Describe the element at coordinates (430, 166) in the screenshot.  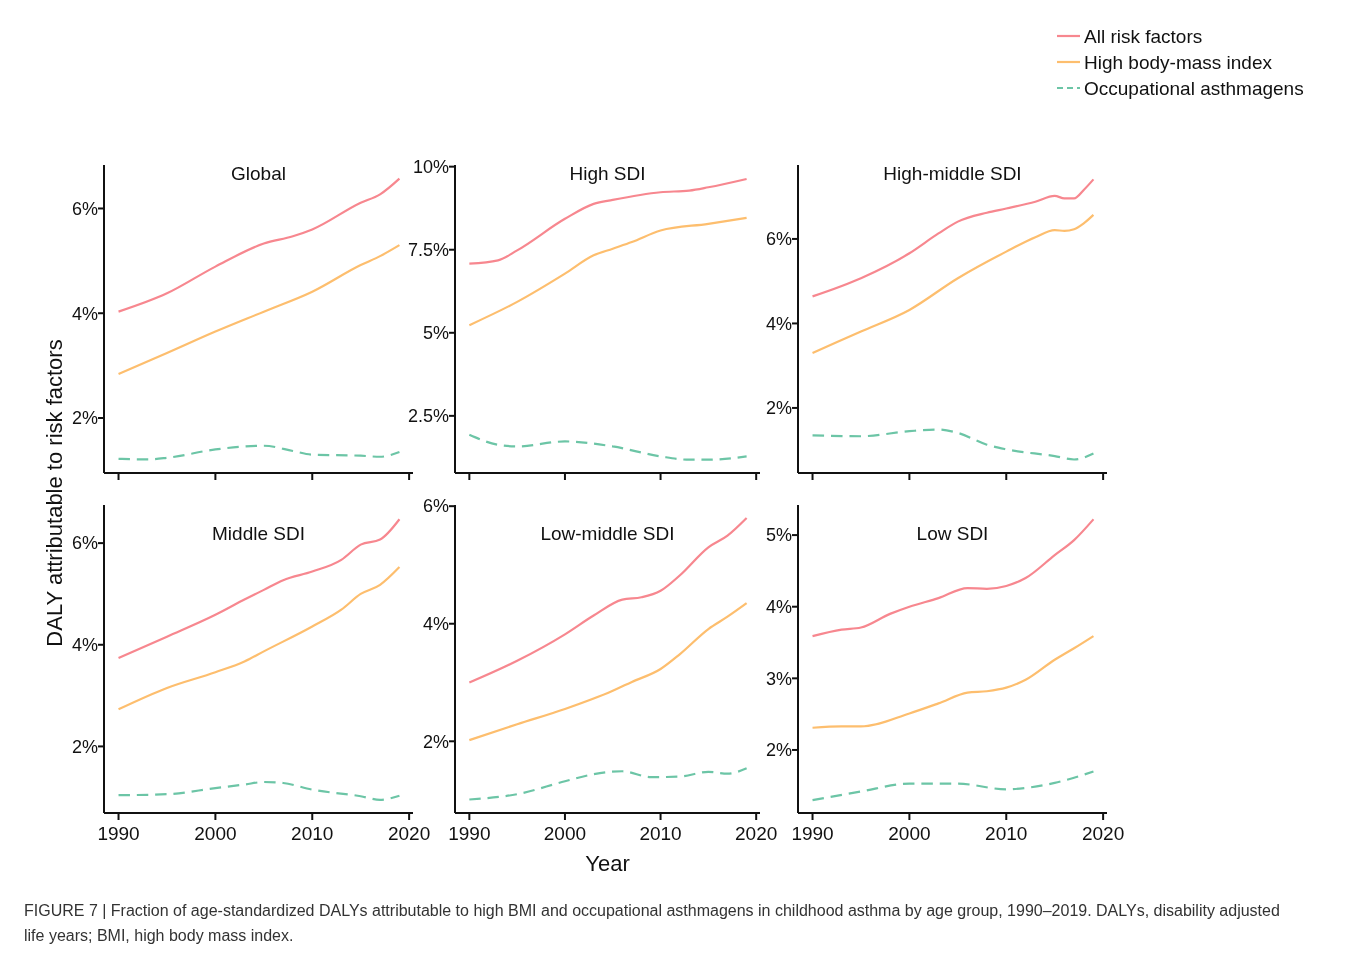
I see `y-tick-label: 10%` at that location.